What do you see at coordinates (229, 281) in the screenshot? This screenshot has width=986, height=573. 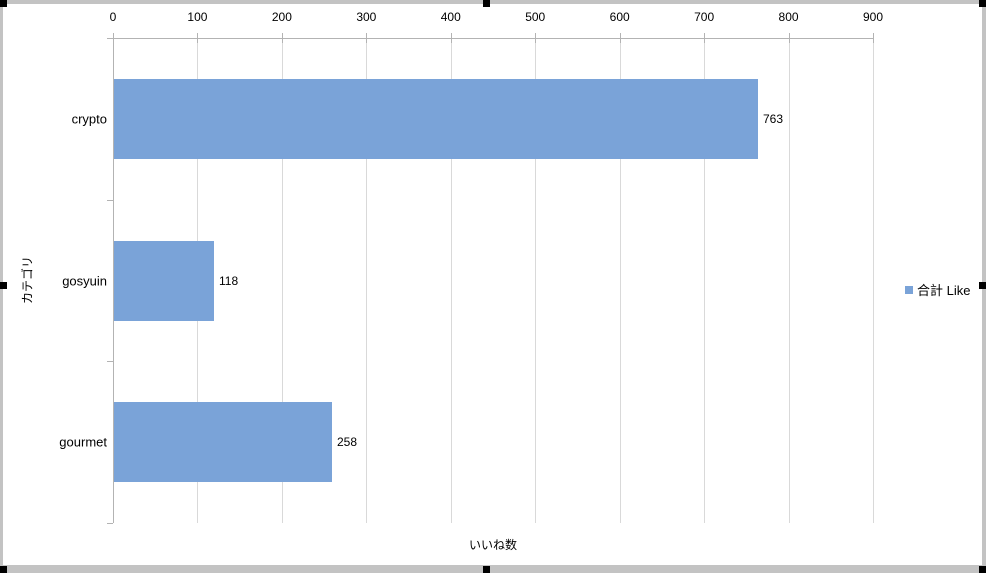 I see `bar-value-label: 118` at bounding box center [229, 281].